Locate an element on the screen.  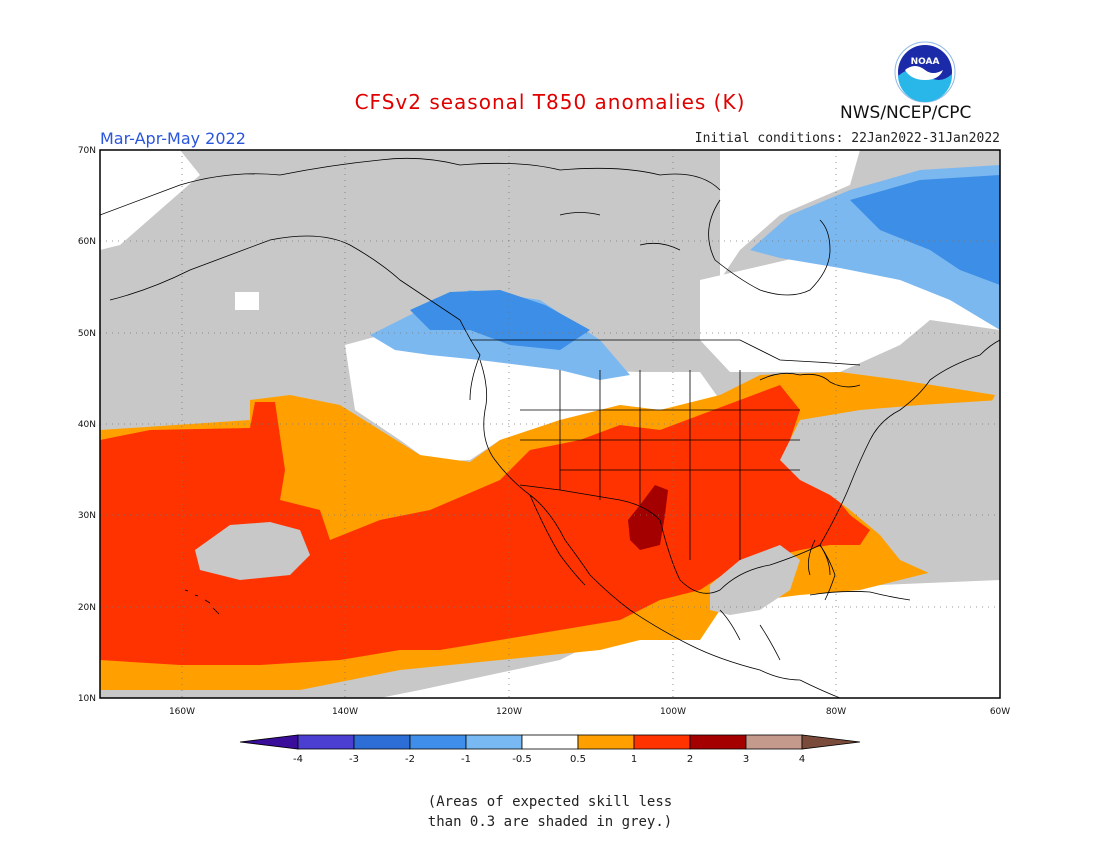
us-canada-border is located at coordinates (665, 352).